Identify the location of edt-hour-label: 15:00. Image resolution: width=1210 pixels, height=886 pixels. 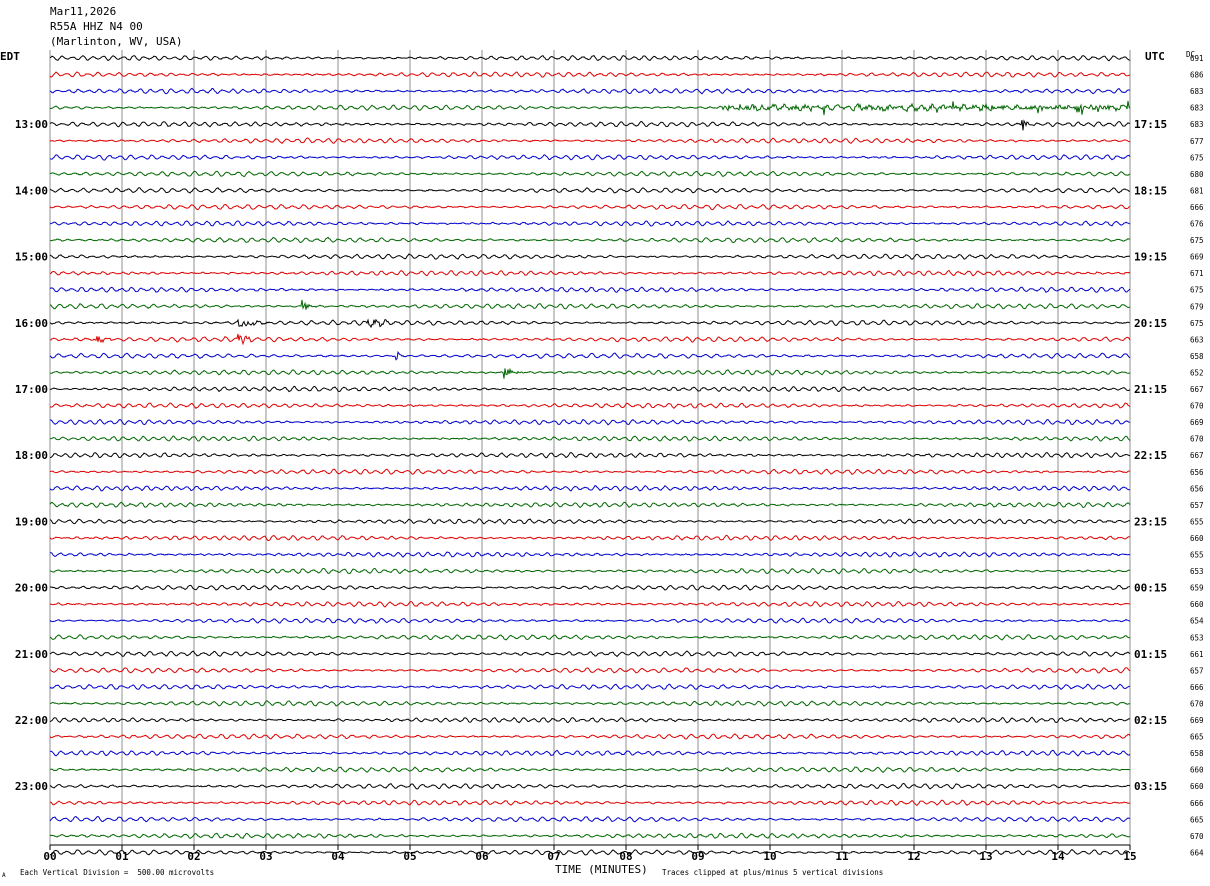
(31, 257).